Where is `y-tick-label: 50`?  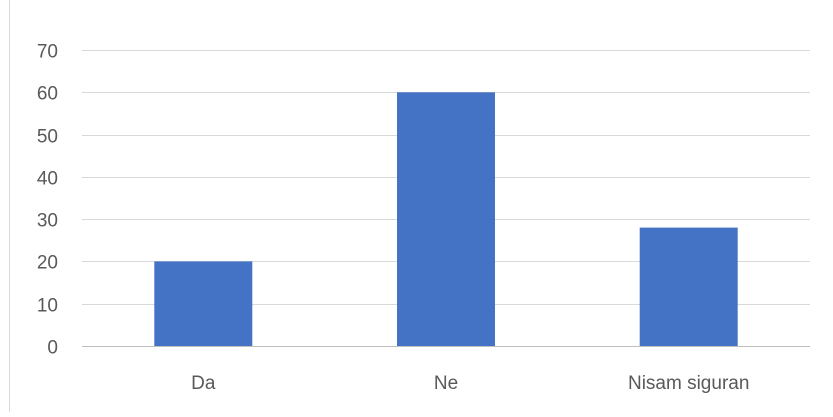 y-tick-label: 50 is located at coordinates (47, 137).